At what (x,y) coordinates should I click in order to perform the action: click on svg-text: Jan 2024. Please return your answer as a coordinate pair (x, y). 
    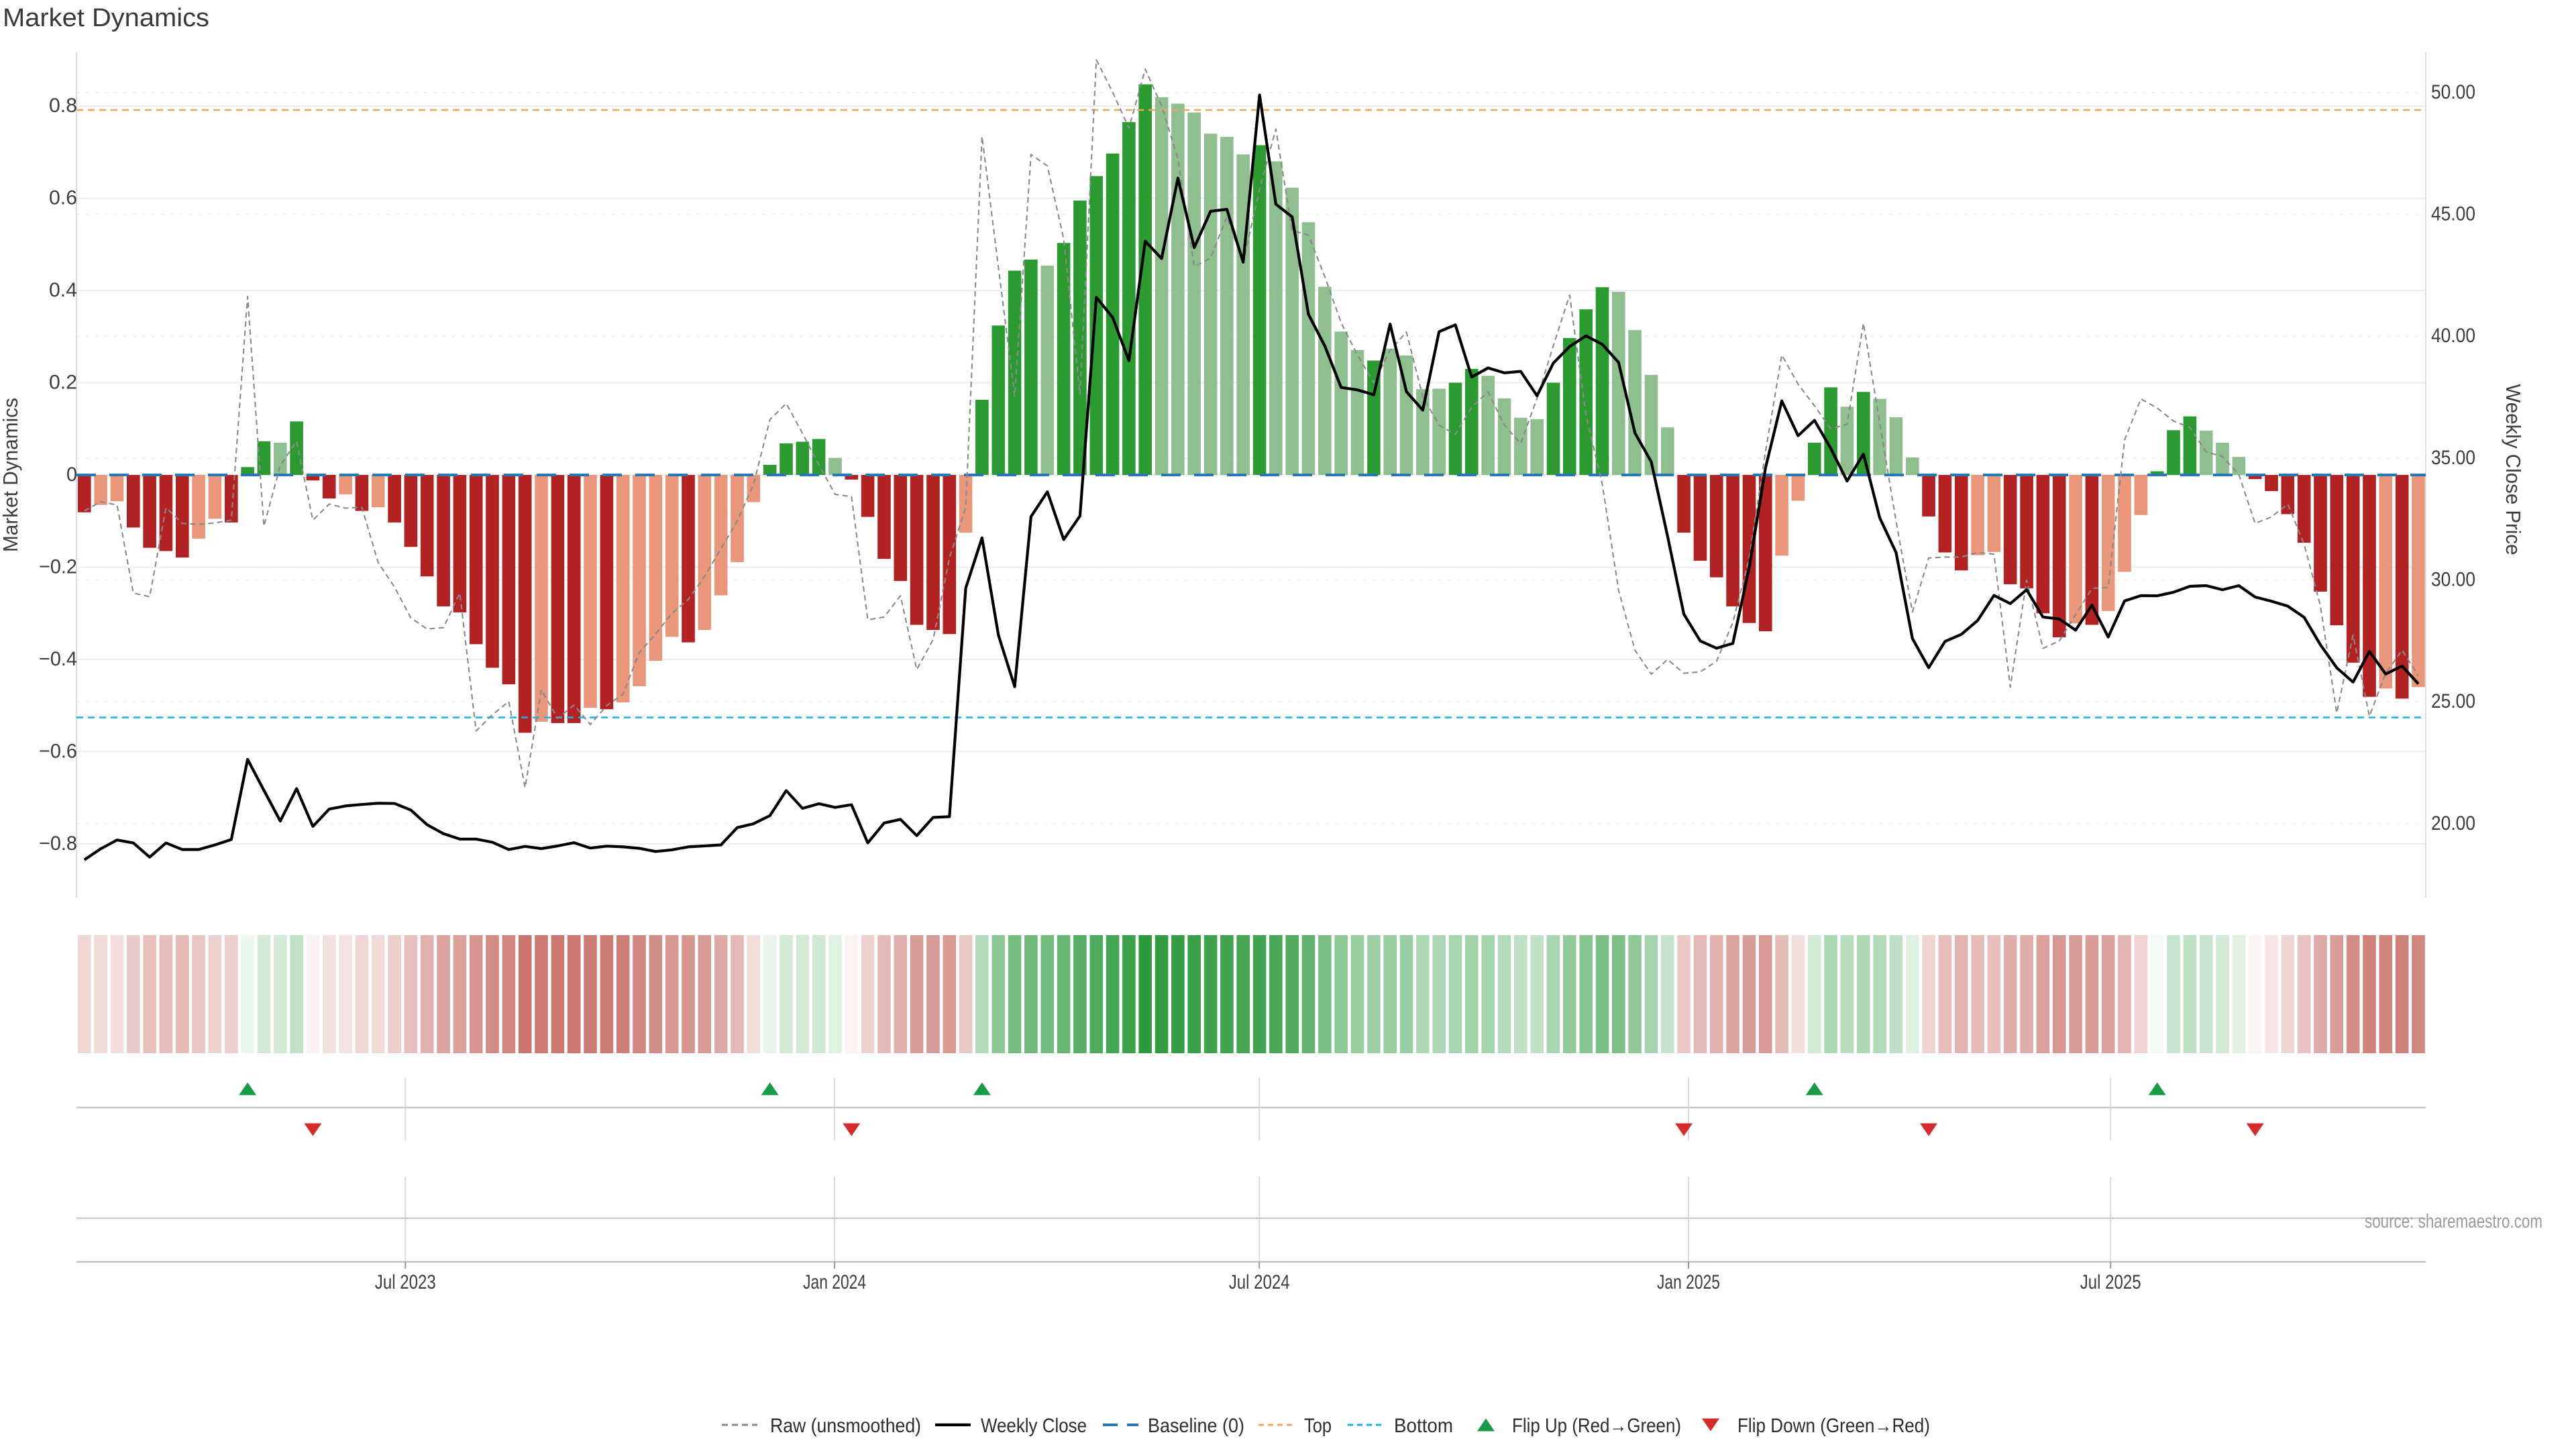
    Looking at the image, I should click on (834, 1282).